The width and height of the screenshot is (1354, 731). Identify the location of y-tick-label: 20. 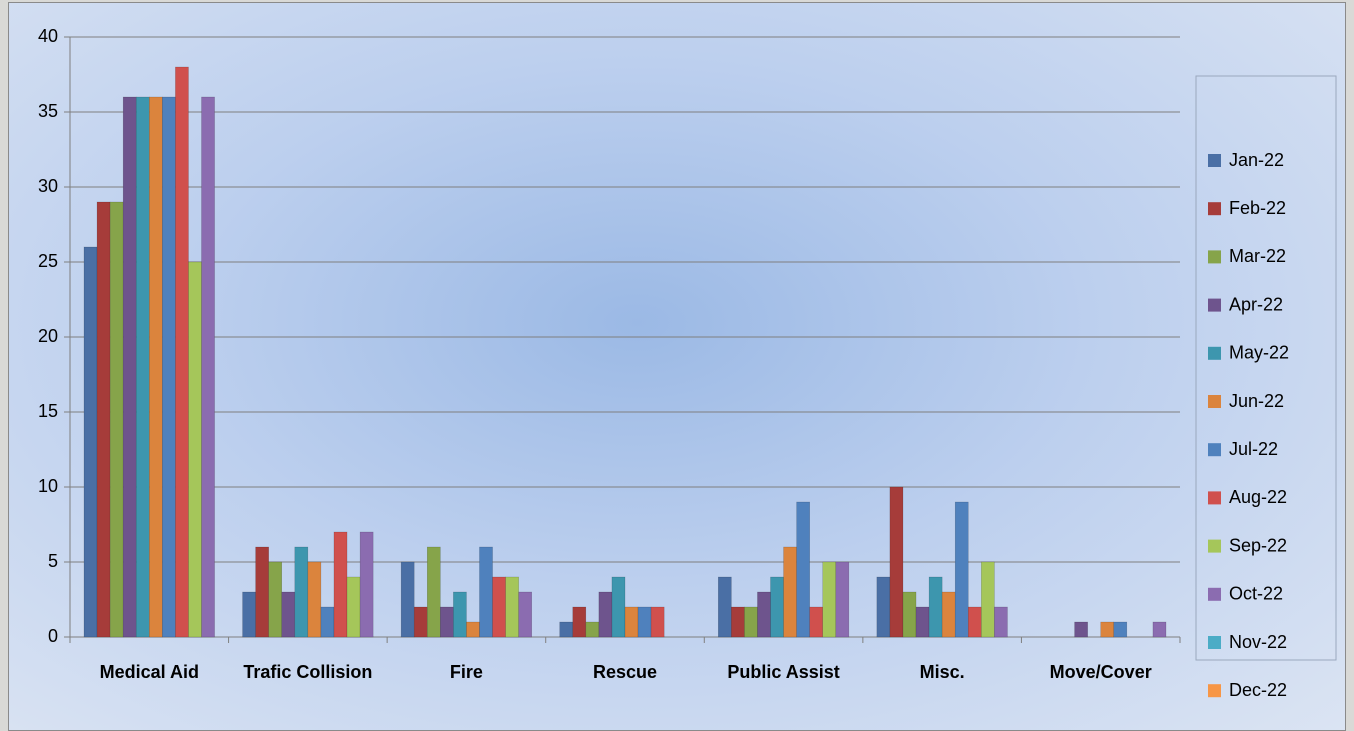
(48, 336).